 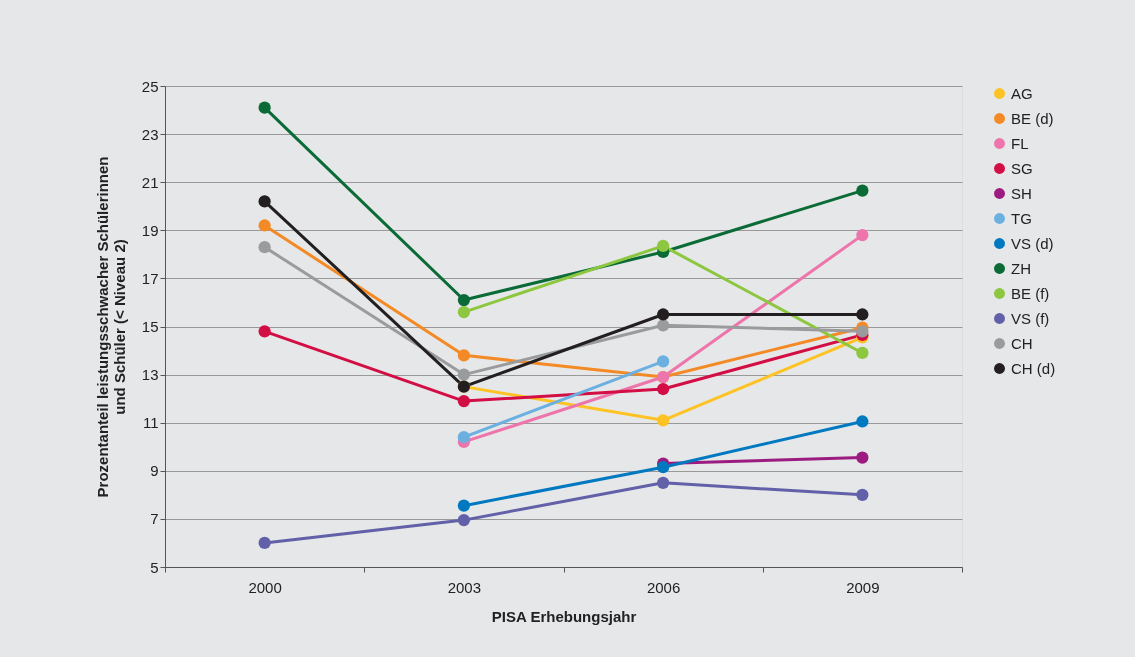 I want to click on x-tick-label: 2000, so click(x=265, y=587).